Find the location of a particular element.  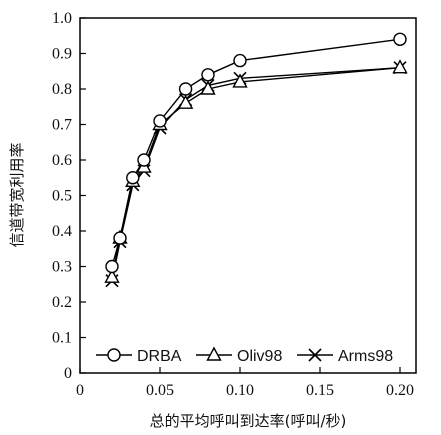

legend: DRBA Oliv98 Arms98 is located at coordinates (244, 355).